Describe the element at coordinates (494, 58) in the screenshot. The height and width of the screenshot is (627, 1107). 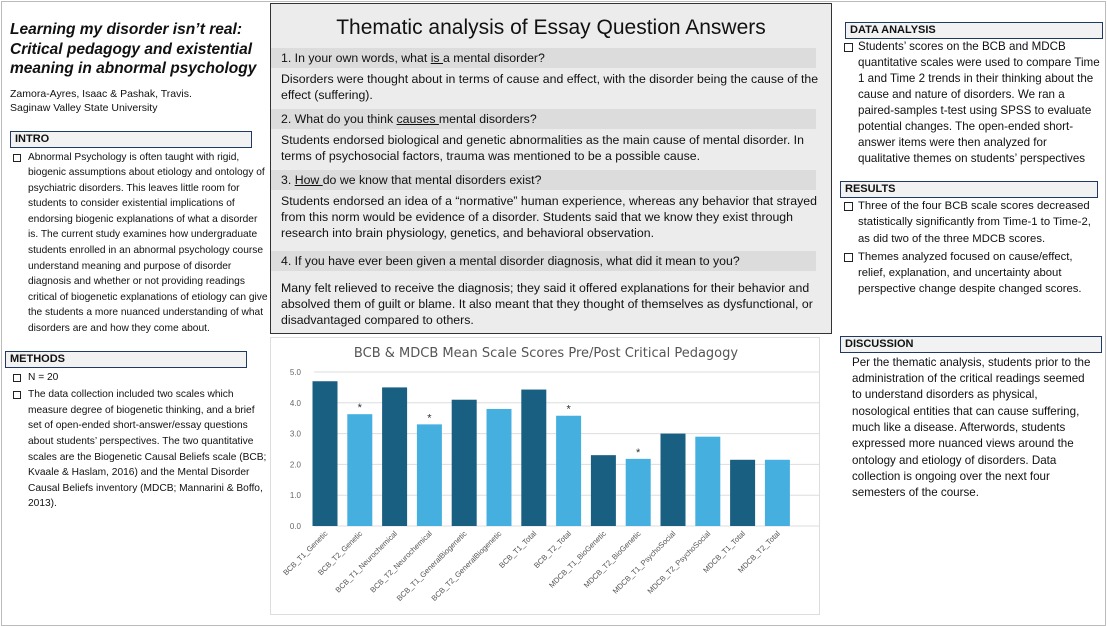
I see `question-text: a mental disorder?` at that location.